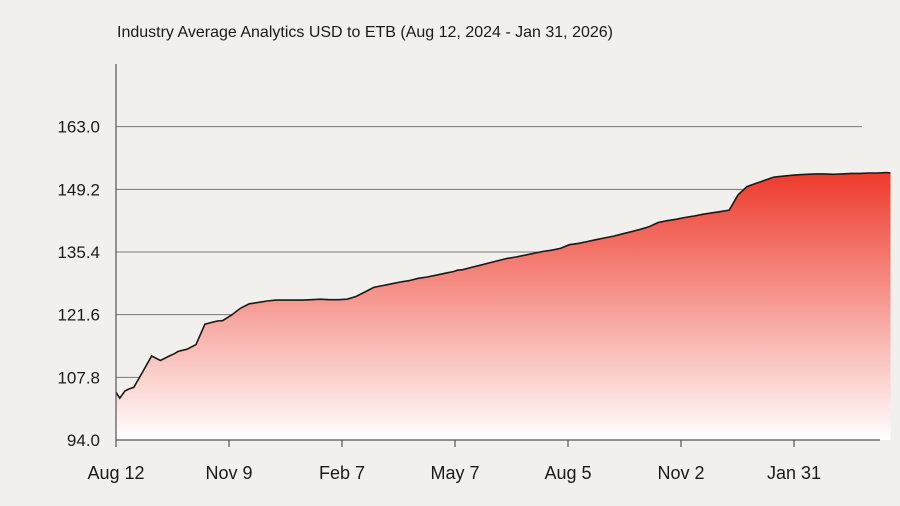 Image resolution: width=900 pixels, height=506 pixels. I want to click on y-tick-label: 94.0, so click(83, 440).